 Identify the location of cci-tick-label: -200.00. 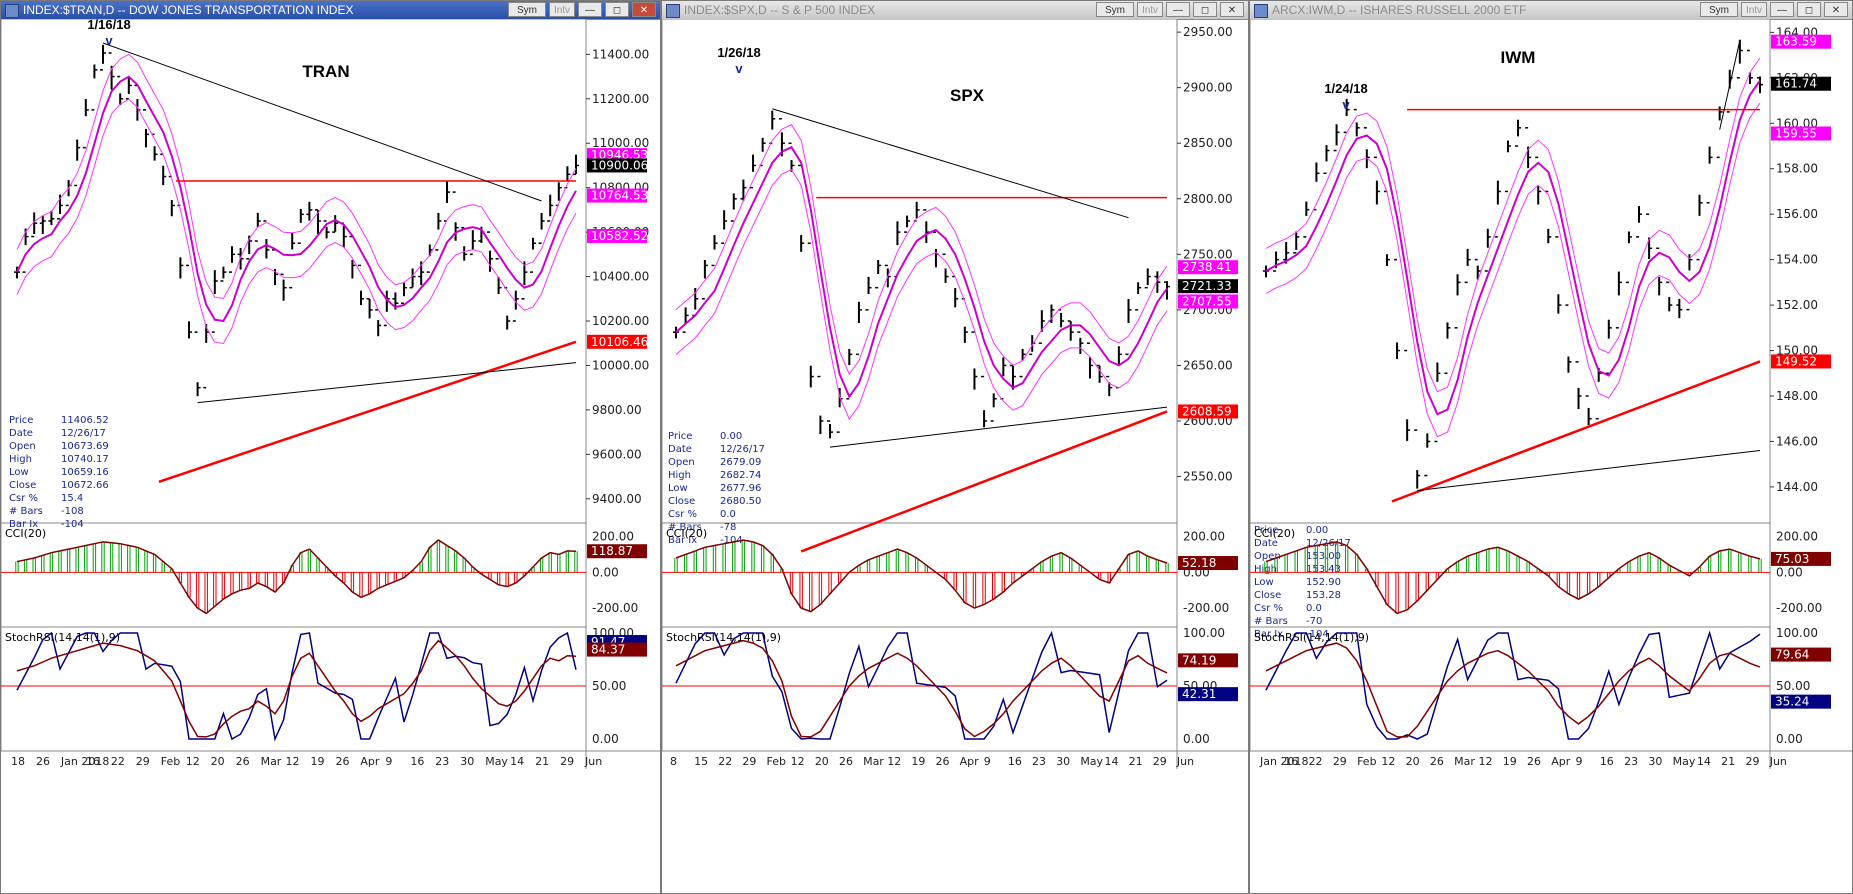
(615, 608).